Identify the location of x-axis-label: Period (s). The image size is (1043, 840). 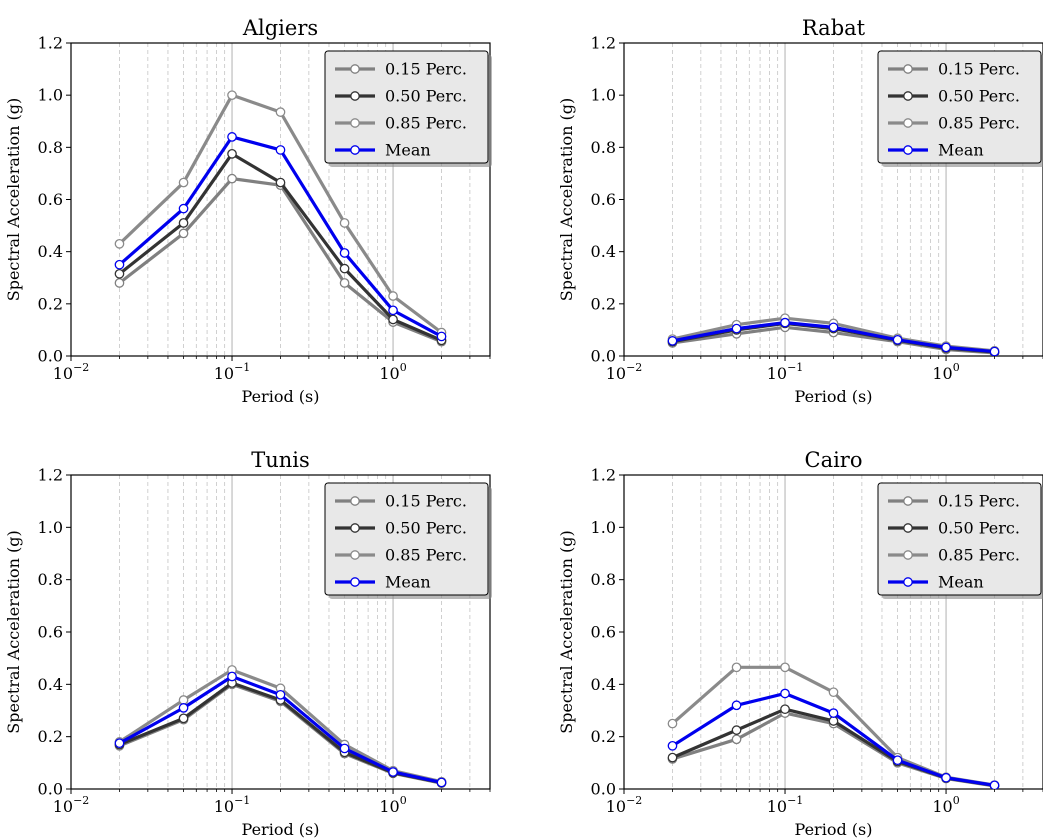
(834, 829).